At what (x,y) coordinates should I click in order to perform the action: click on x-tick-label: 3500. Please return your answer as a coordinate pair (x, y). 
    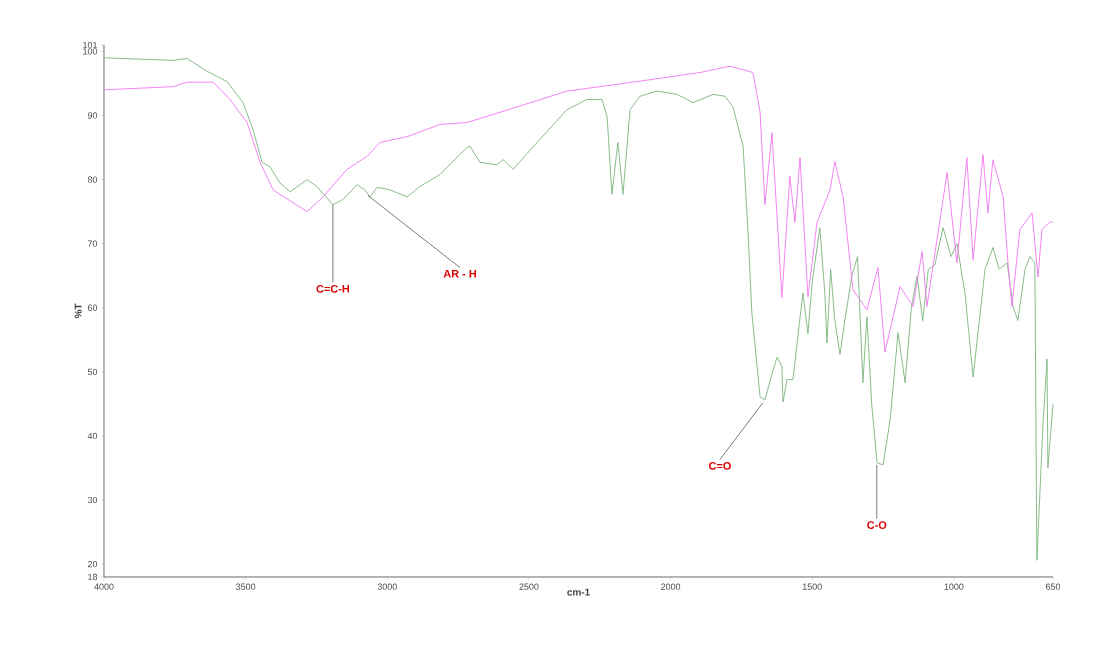
    Looking at the image, I should click on (246, 586).